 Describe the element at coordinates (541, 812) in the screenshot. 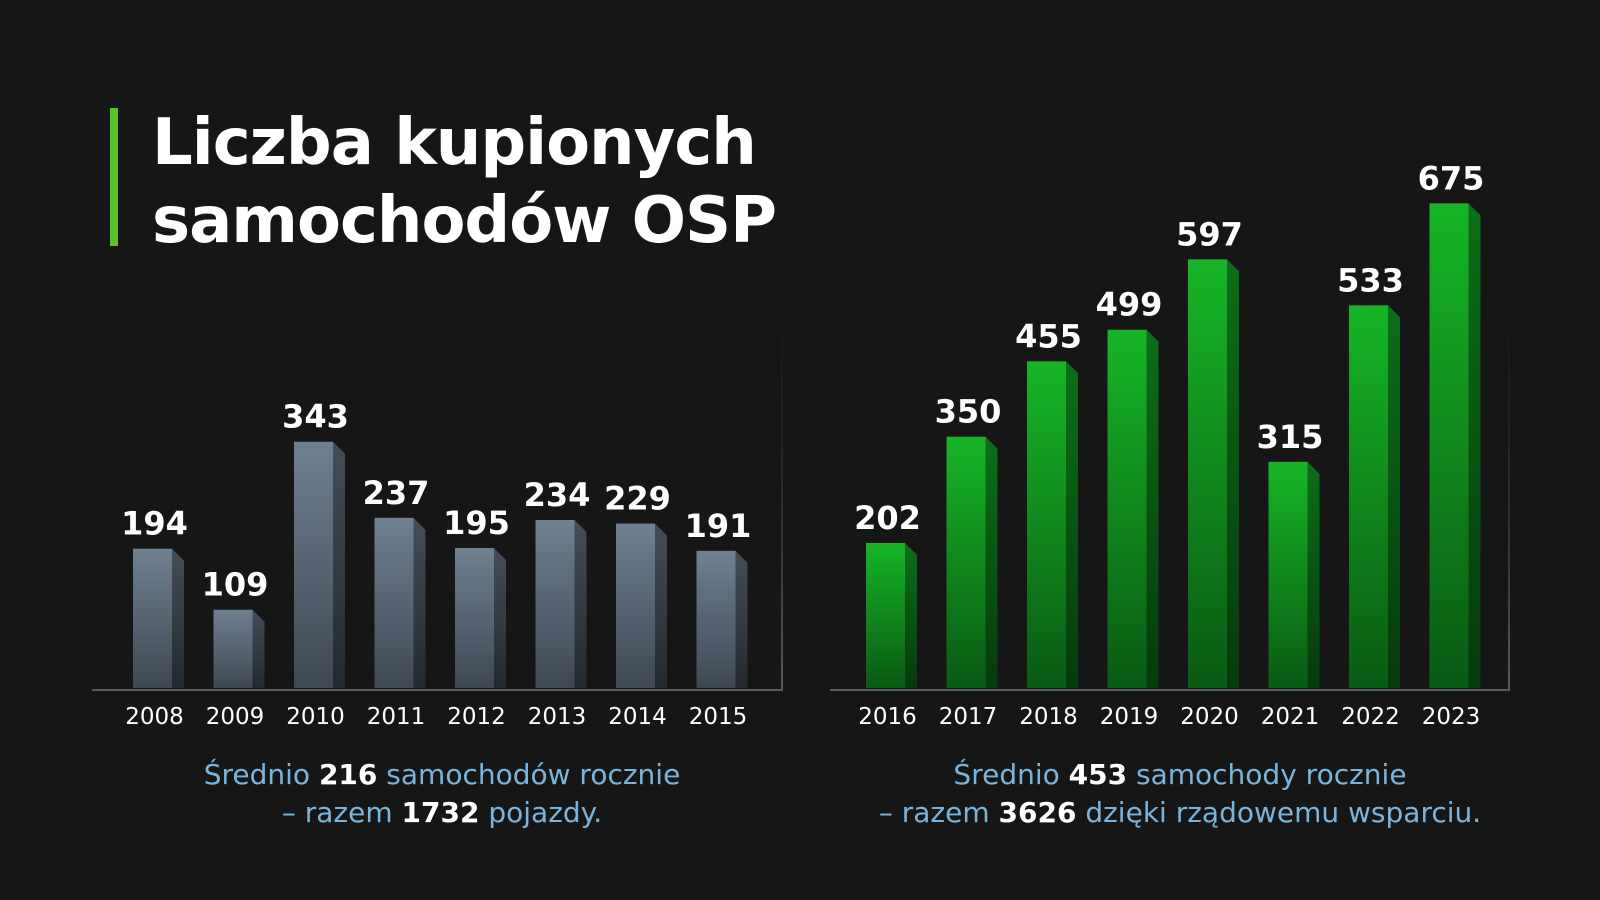

I see `caption-text: pojazdy.` at that location.